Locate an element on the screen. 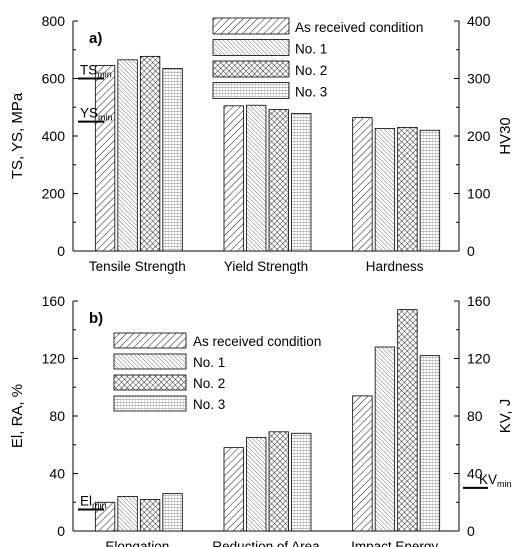 Image resolution: width=525 pixels, height=547 pixels. right-tick-label: 400 is located at coordinates (479, 21).